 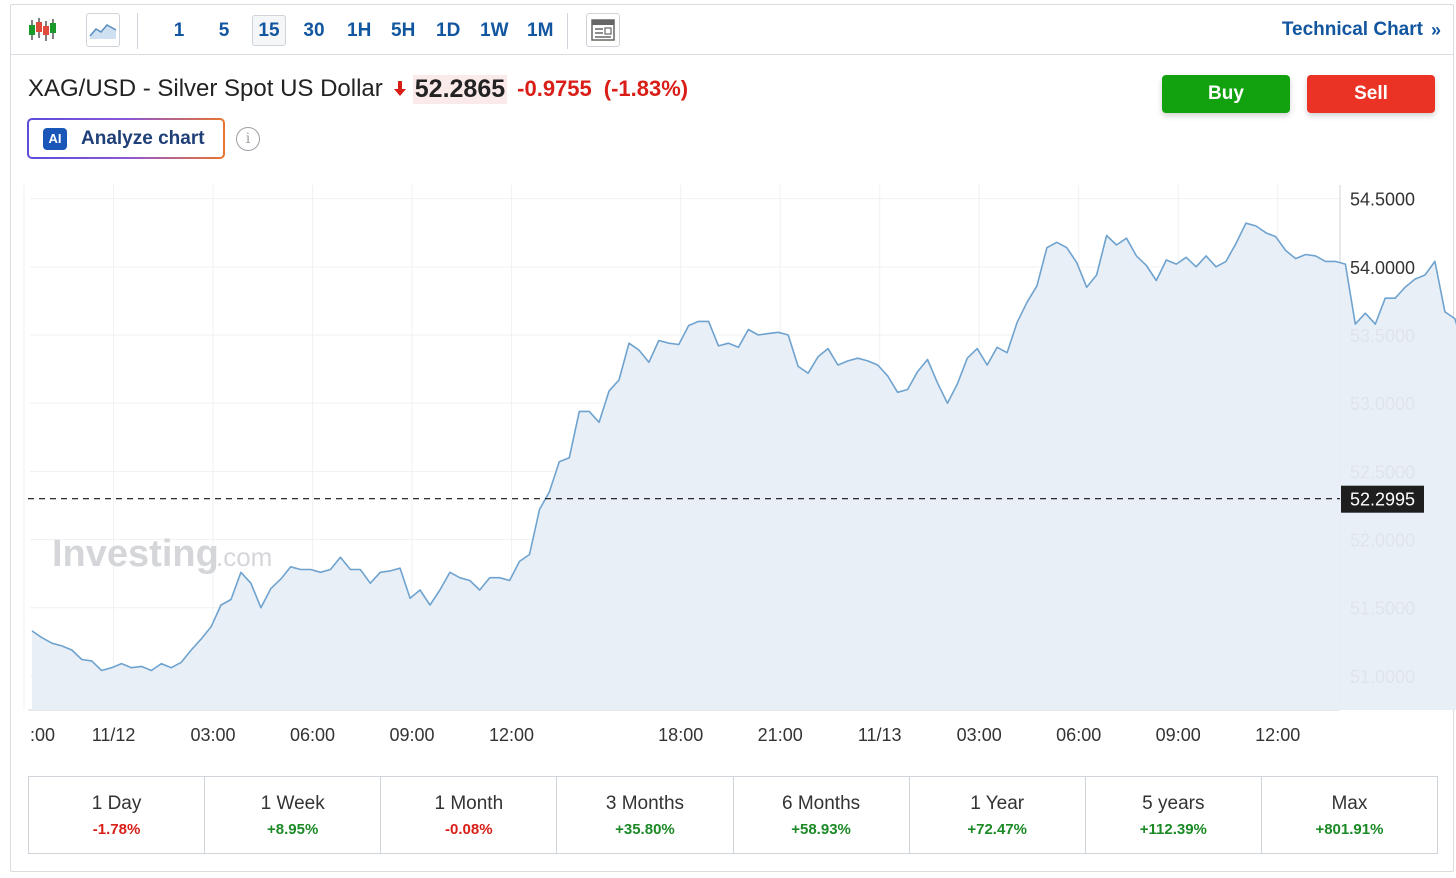 I want to click on period-change-value: -0.08%, so click(x=469, y=829).